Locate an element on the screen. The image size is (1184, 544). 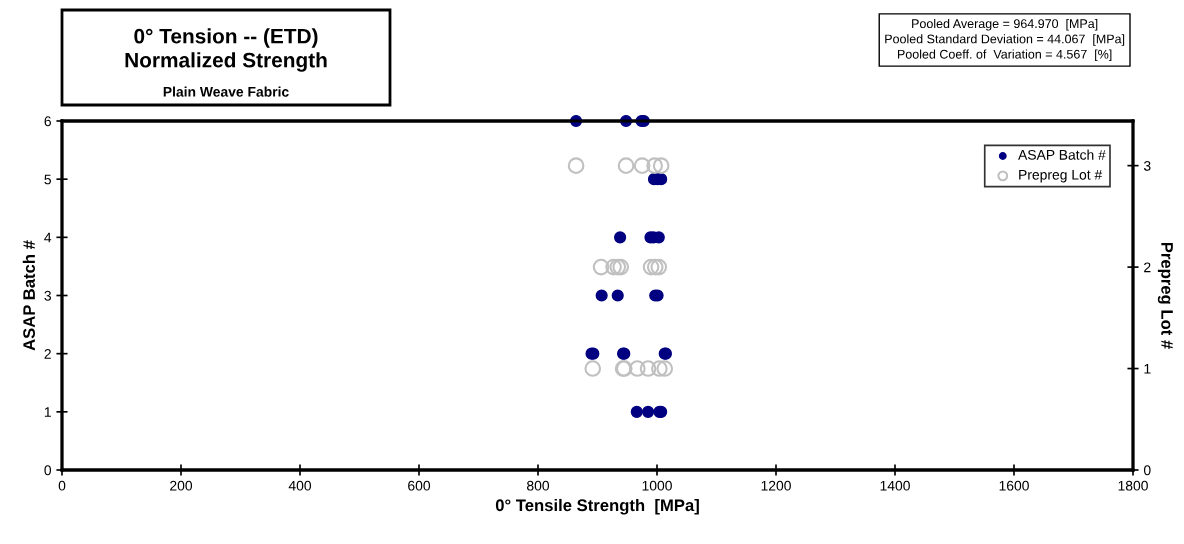
x-tick-label: 600 is located at coordinates (419, 485).